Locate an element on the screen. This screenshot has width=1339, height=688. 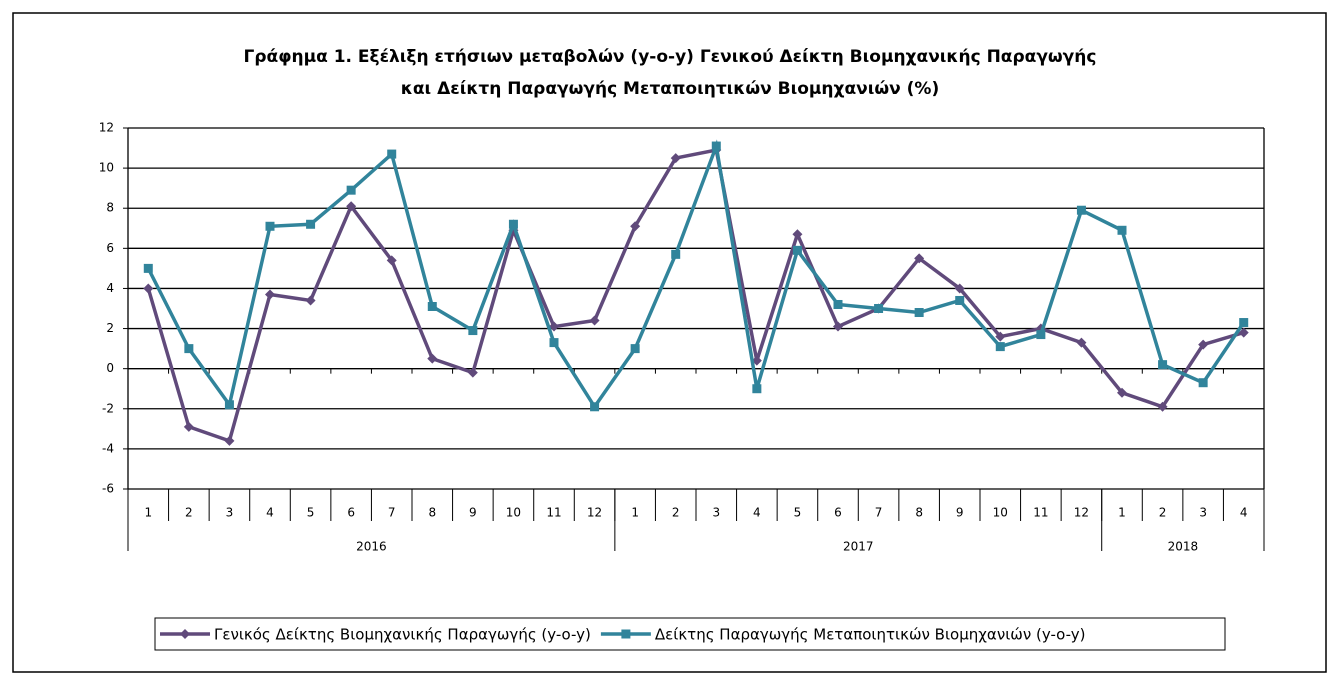
y-tick-label: 10 is located at coordinates (106, 168).